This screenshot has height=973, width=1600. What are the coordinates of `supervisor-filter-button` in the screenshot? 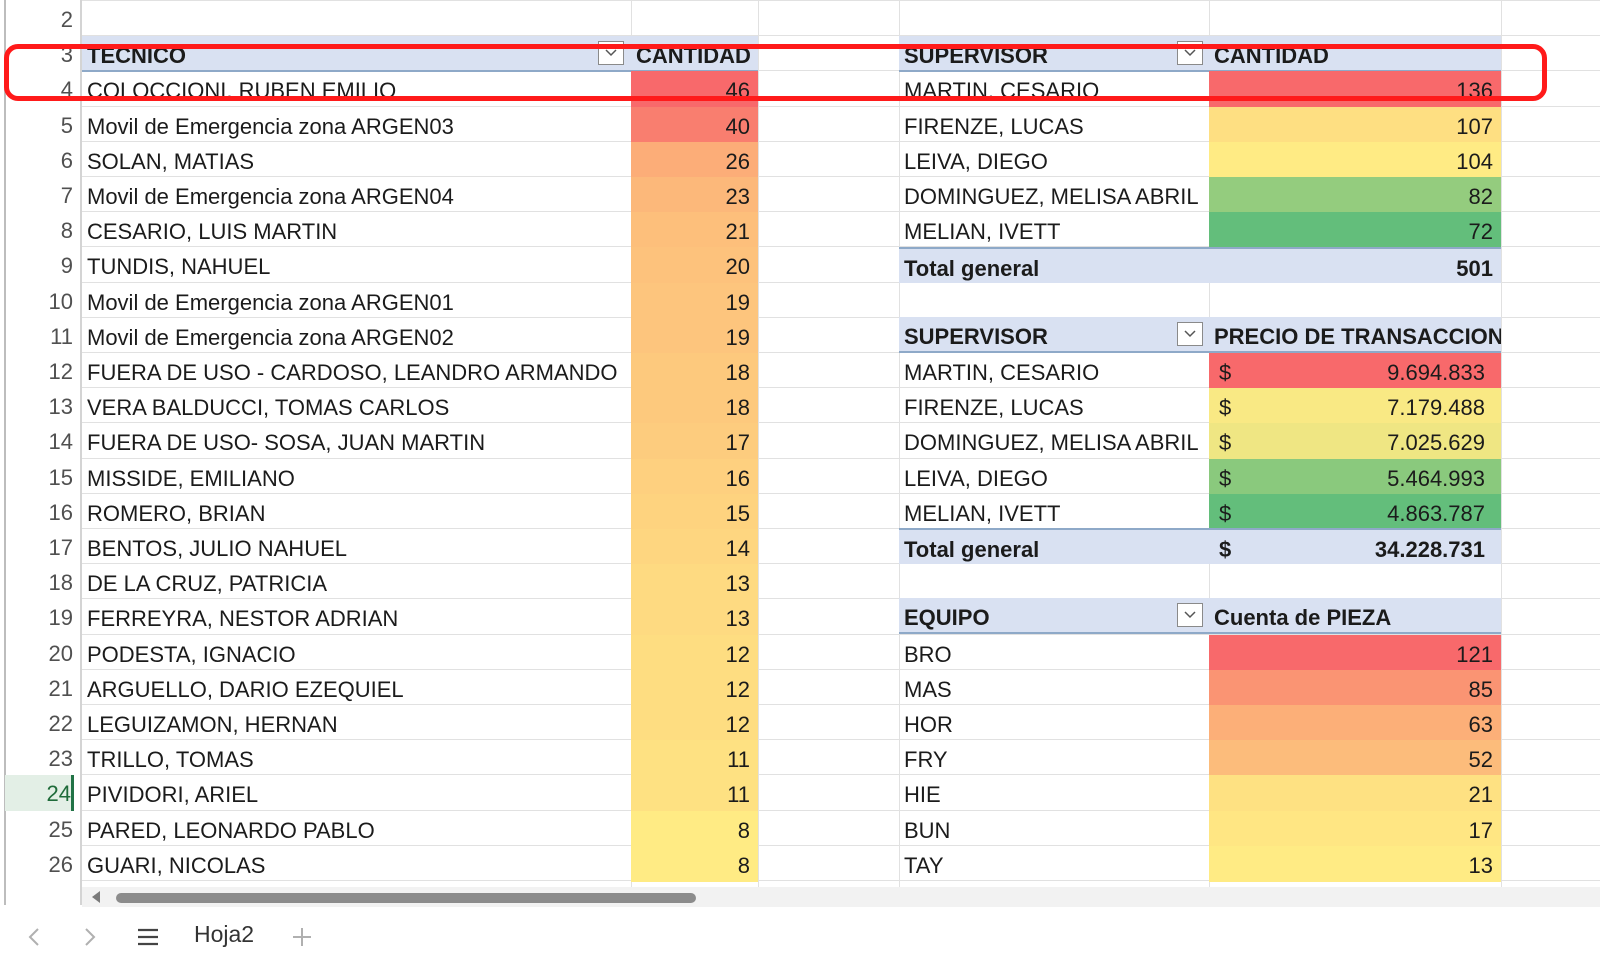 It's located at (1190, 53).